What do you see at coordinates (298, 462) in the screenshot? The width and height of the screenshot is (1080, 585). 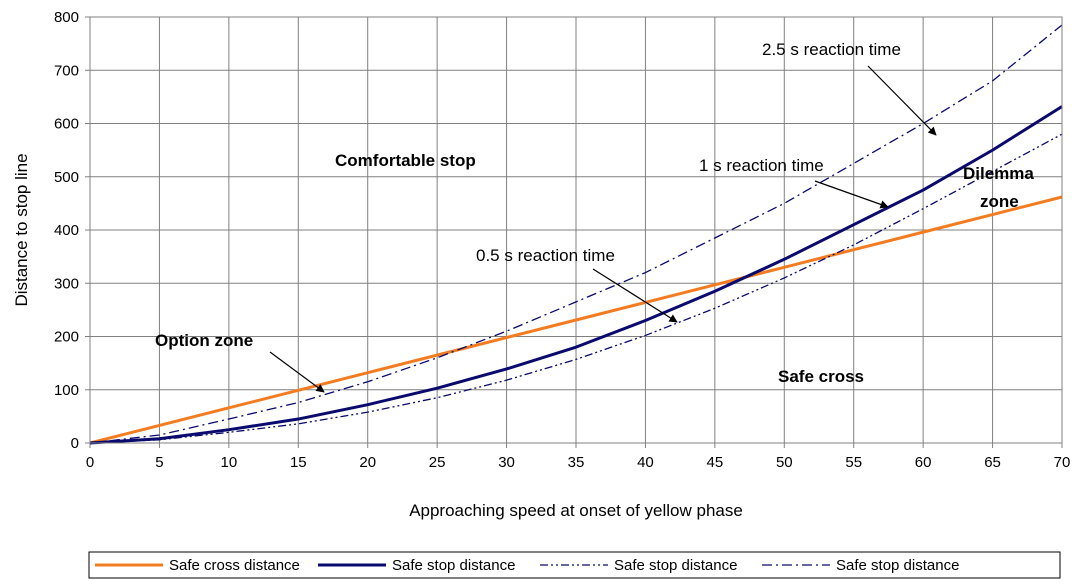 I see `x-tick-label: 15` at bounding box center [298, 462].